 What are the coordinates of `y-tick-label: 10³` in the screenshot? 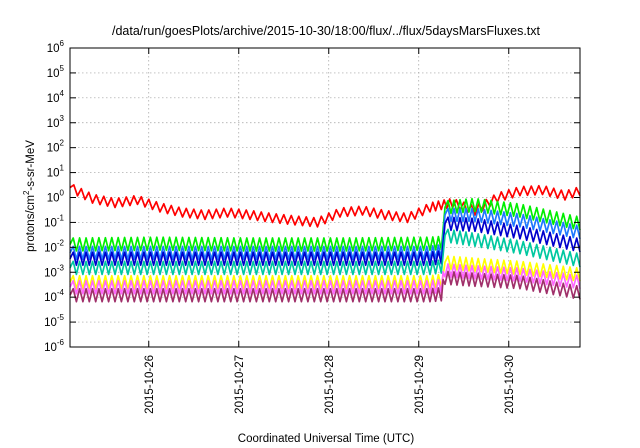 It's located at (56, 122).